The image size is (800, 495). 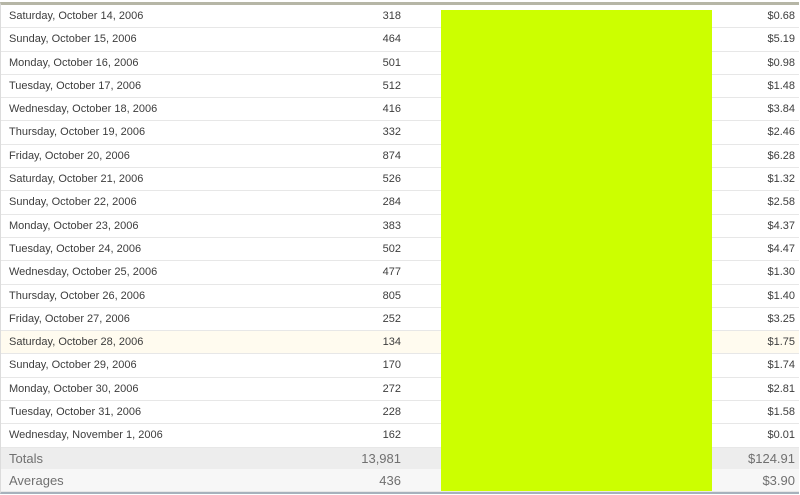 What do you see at coordinates (391, 202) in the screenshot?
I see `count-cell: 284` at bounding box center [391, 202].